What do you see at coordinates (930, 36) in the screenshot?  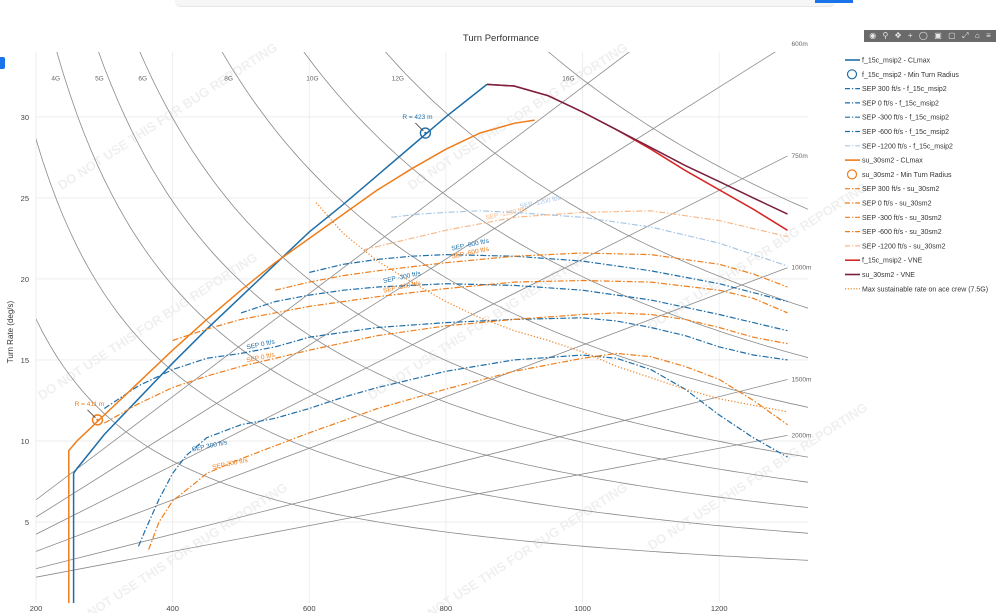 I see `plot-modebar: ◉ ⚲ ✥ + ◯ ▣ ▢ ⤢ ⌂ ≡` at bounding box center [930, 36].